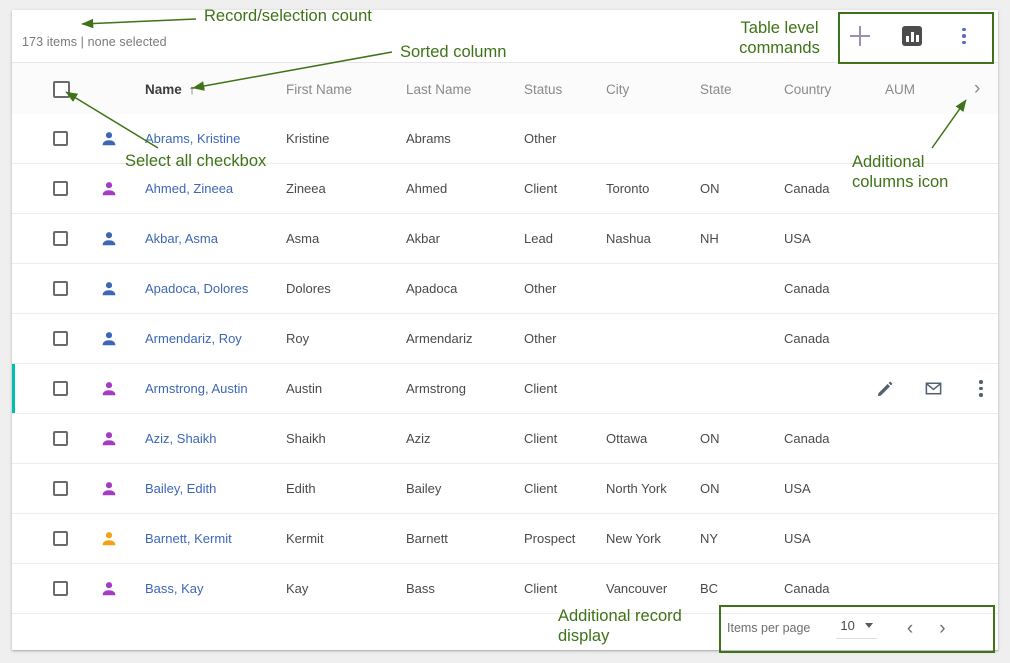 This screenshot has height=663, width=1010. Describe the element at coordinates (716, 89) in the screenshot. I see `column-header-state: State` at that location.